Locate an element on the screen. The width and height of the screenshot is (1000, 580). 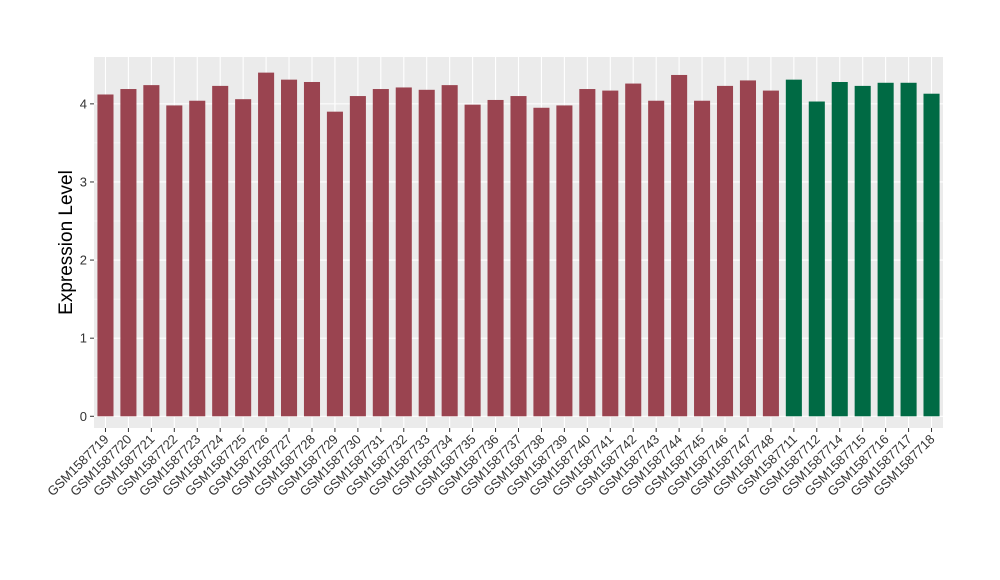
bar-GSM1587727 is located at coordinates (289, 248).